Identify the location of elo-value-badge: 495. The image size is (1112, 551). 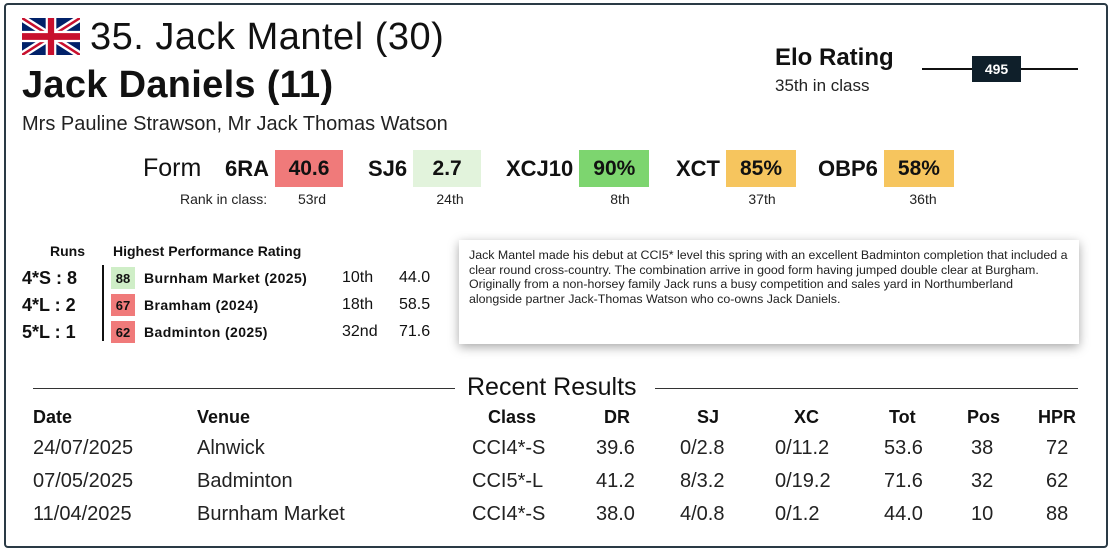
(996, 69).